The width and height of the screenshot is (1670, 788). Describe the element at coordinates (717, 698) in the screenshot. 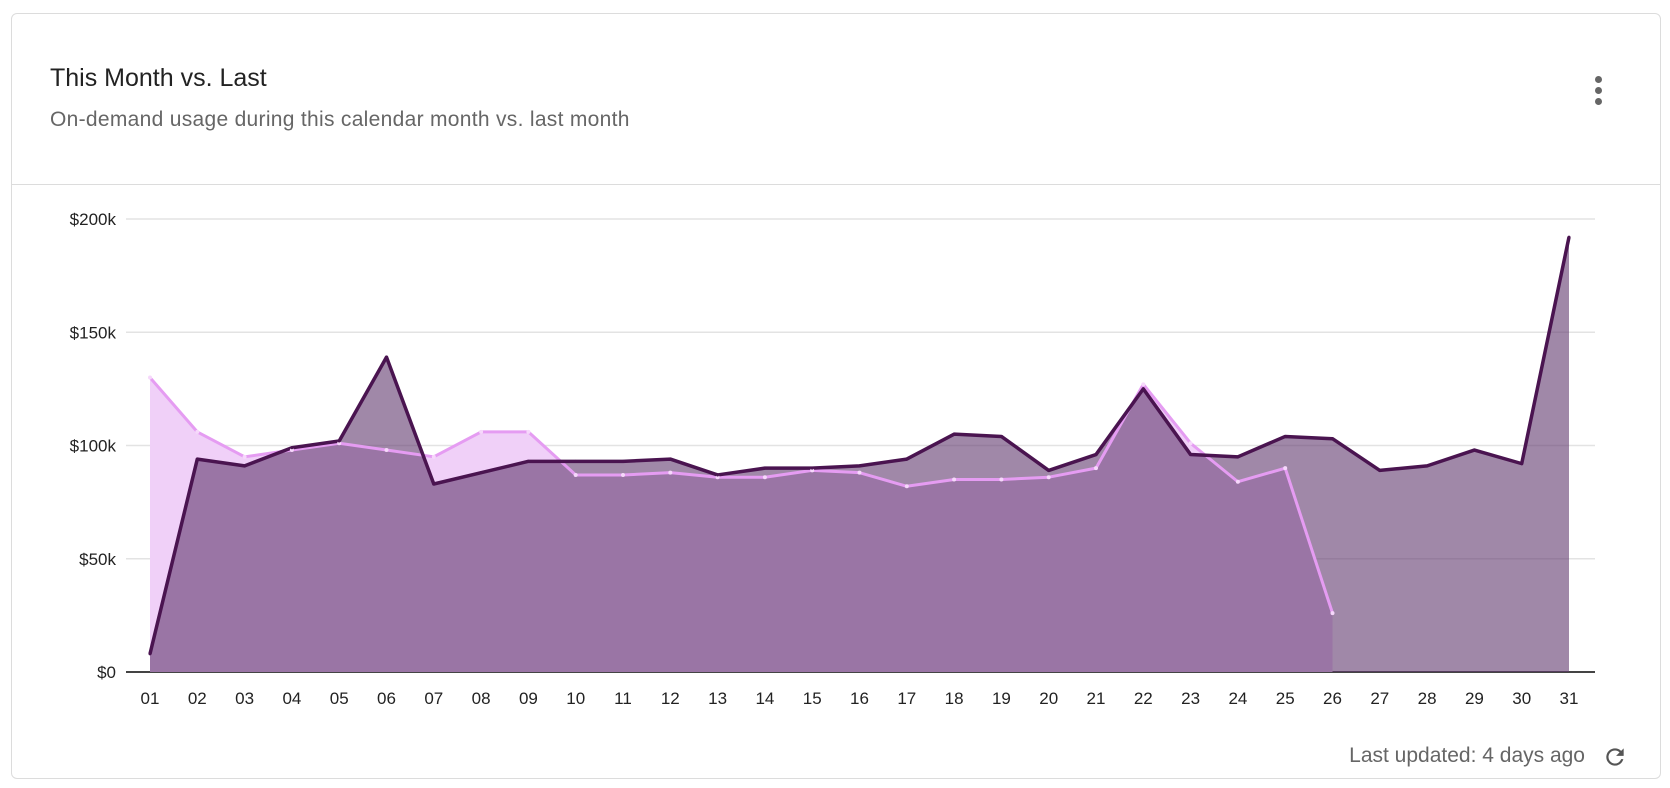

I see `x-tick-label: 13` at that location.